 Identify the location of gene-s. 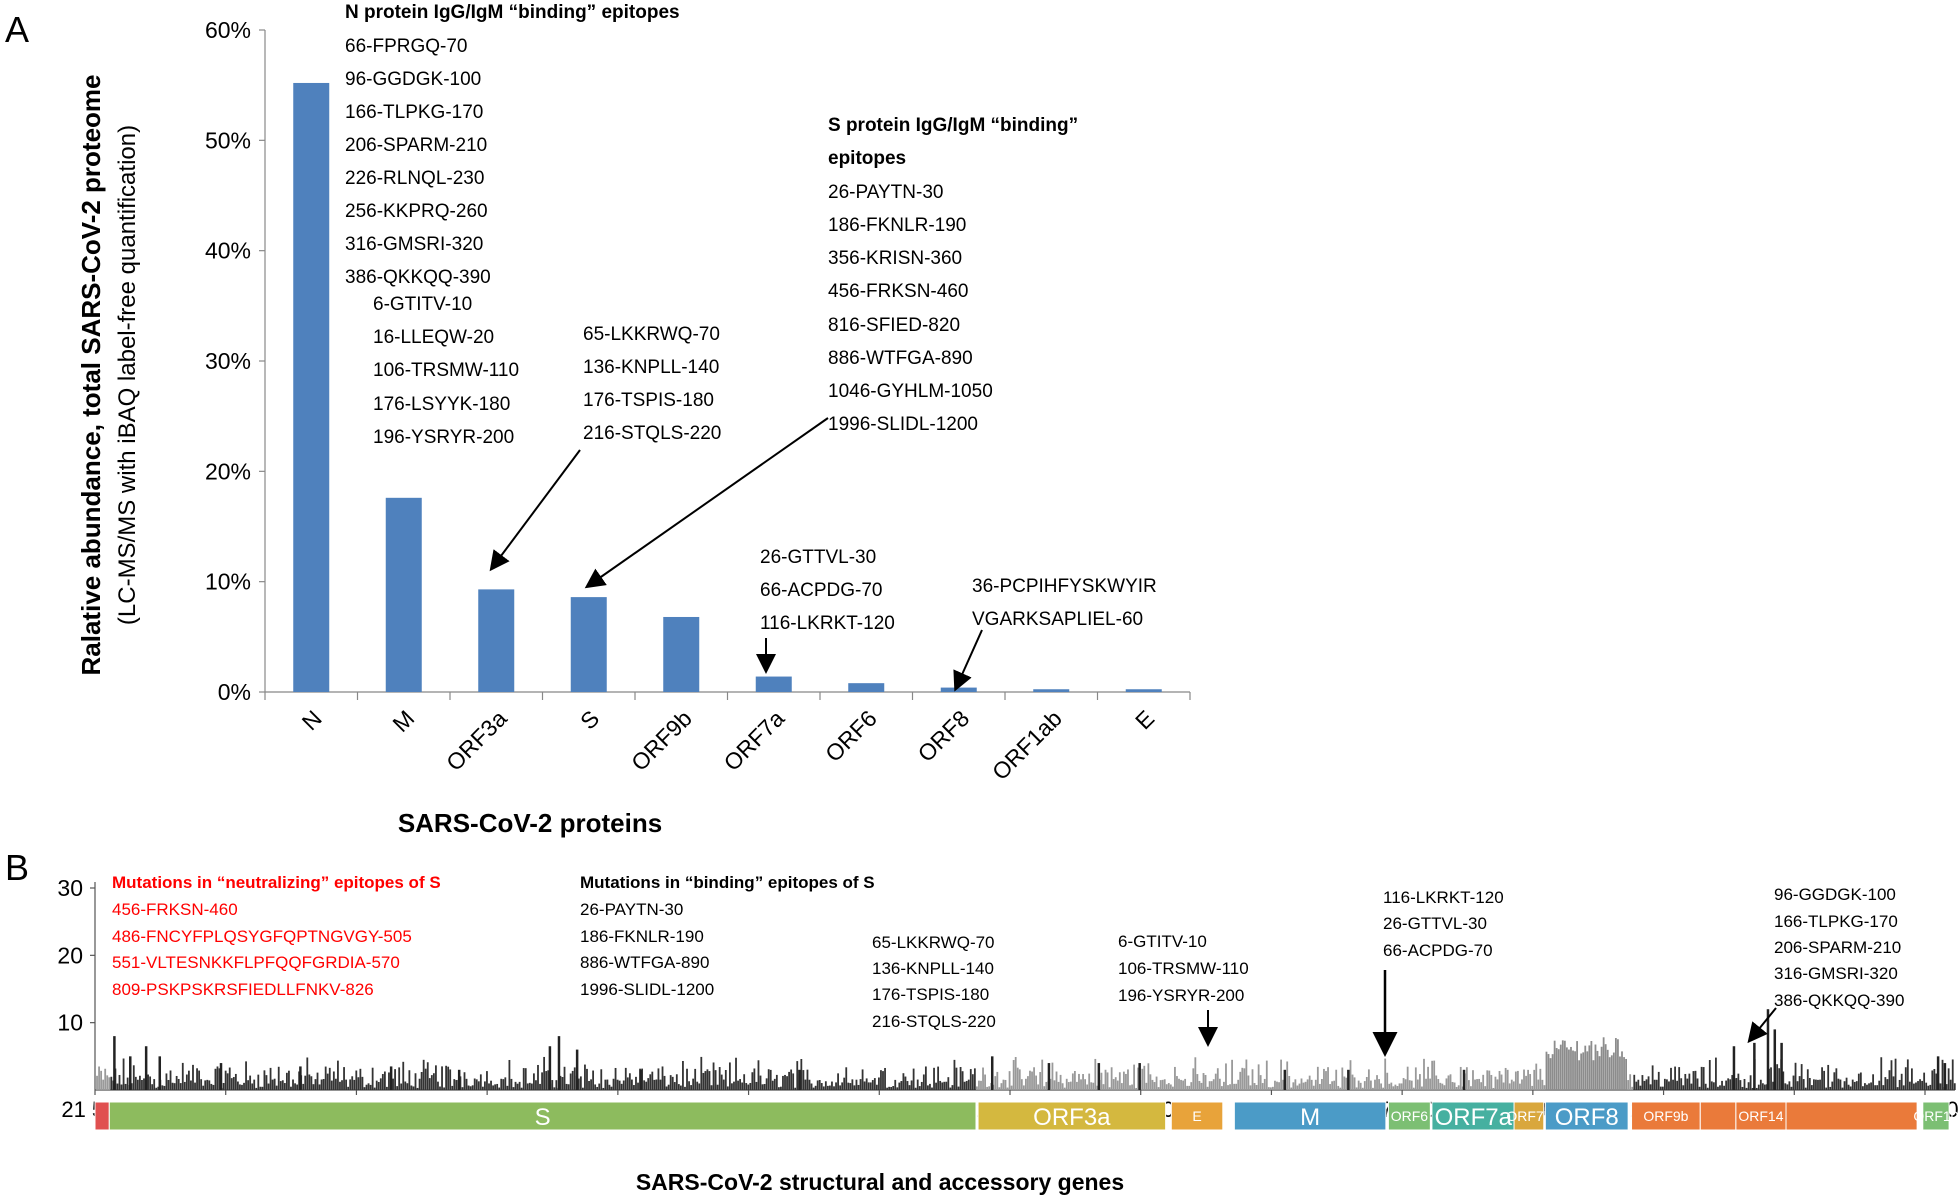
(542, 1116).